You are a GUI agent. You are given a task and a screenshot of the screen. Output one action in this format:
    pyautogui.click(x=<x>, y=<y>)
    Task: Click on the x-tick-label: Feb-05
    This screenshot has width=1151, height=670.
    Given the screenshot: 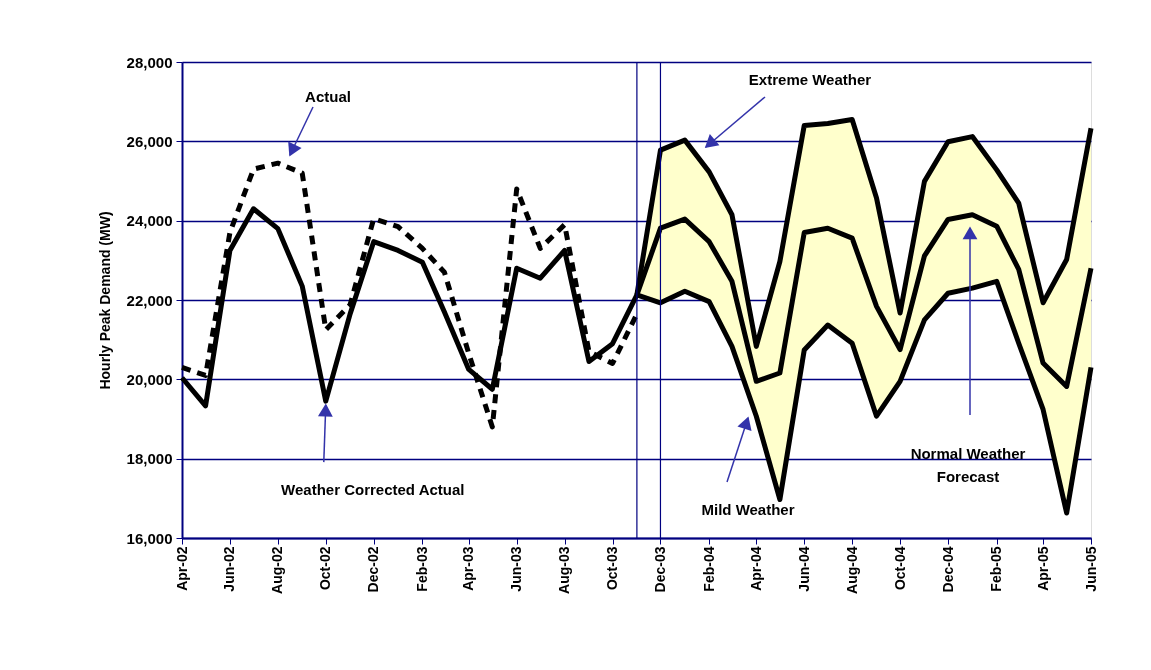 What is the action you would take?
    pyautogui.click(x=996, y=569)
    